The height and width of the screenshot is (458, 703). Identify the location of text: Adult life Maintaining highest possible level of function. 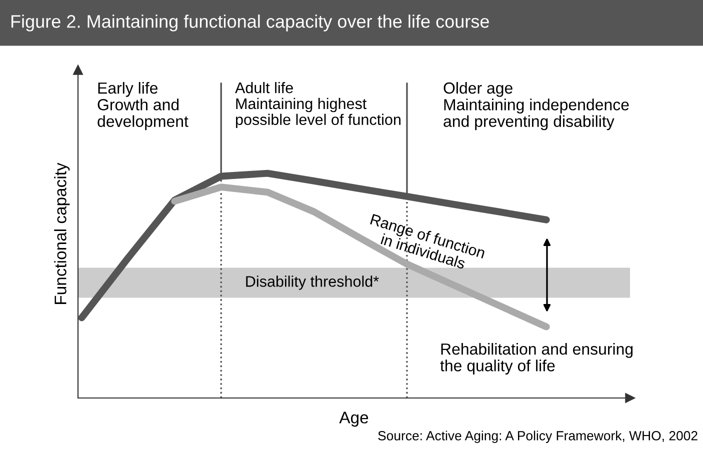
(317, 105).